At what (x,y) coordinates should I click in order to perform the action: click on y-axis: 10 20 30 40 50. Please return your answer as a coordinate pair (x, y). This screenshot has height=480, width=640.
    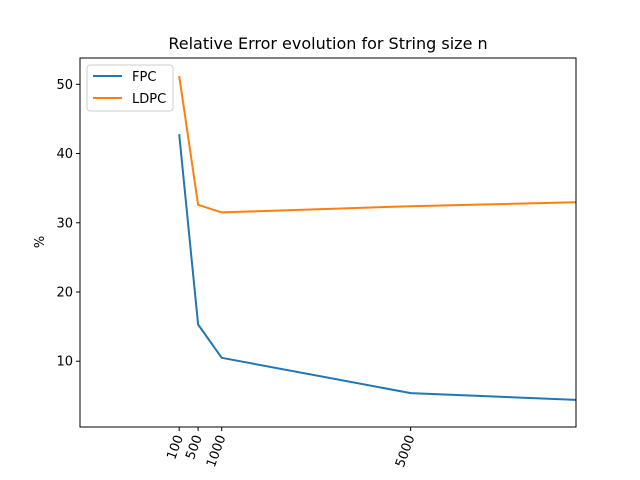
    Looking at the image, I should click on (68, 224).